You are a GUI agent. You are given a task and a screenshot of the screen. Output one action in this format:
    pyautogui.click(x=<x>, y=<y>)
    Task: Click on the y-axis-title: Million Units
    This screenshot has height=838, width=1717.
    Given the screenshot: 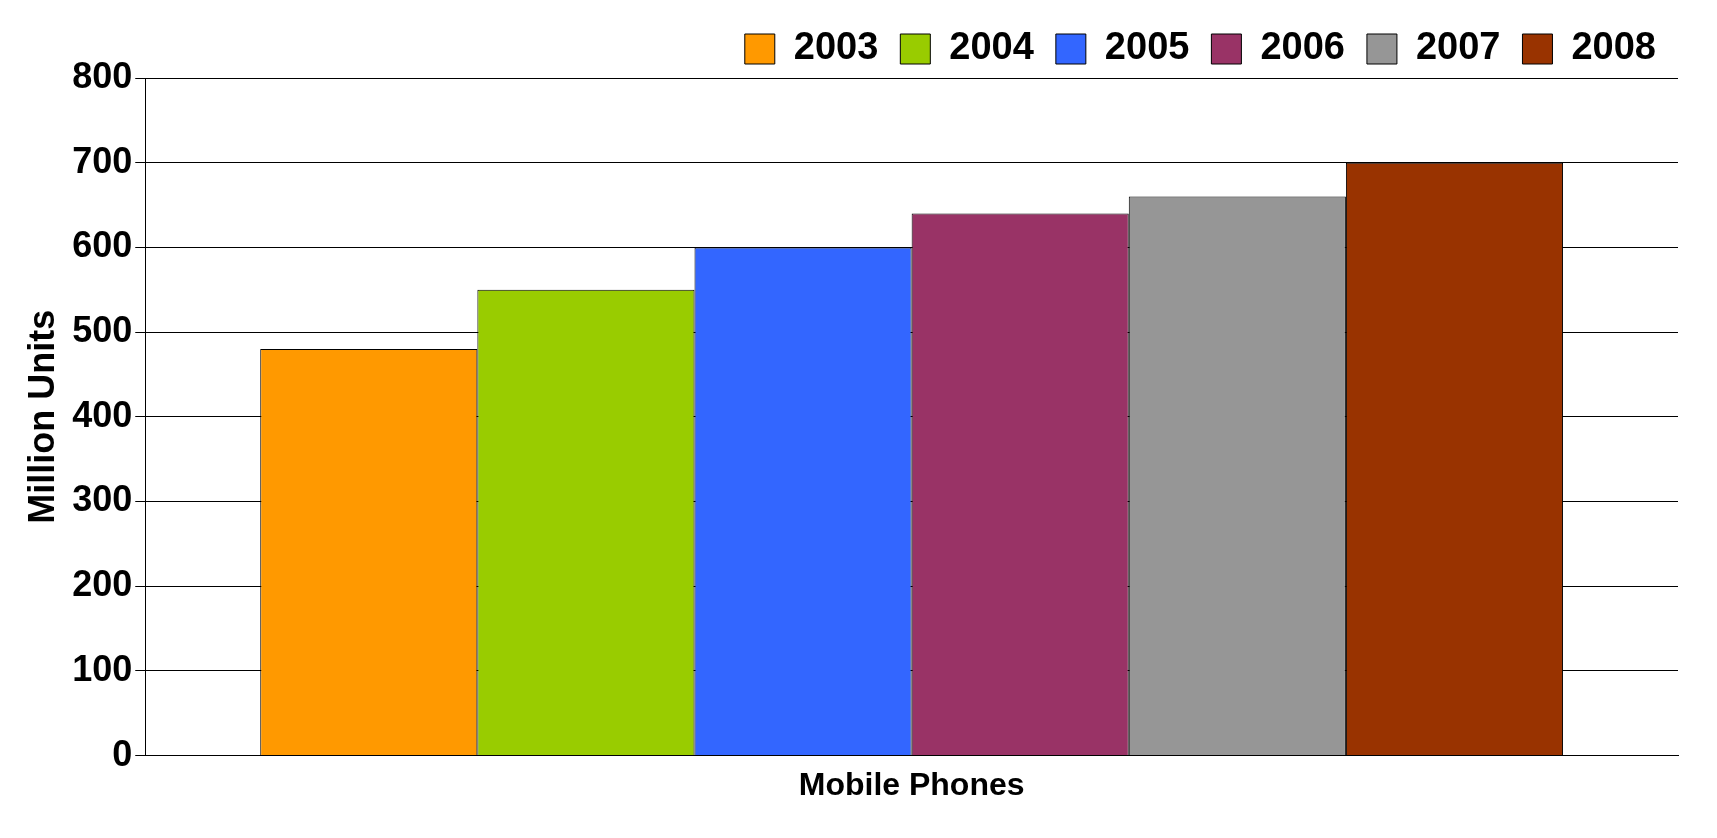 What is the action you would take?
    pyautogui.click(x=41, y=416)
    